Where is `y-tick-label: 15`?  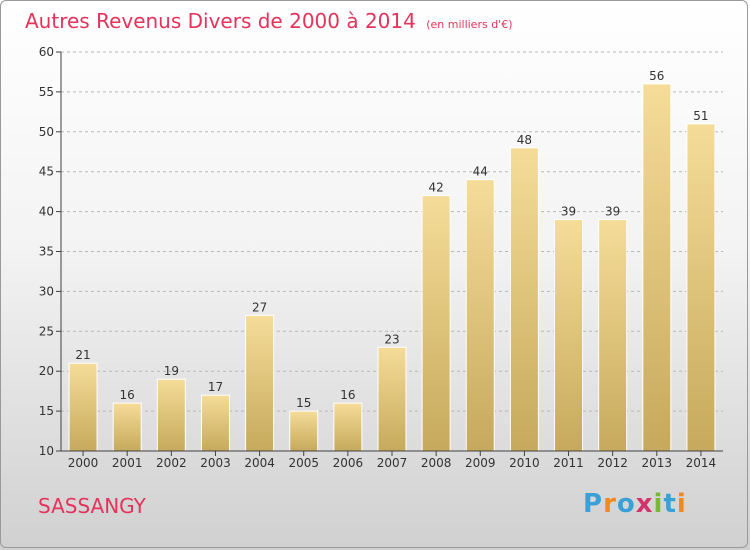 y-tick-label: 15 is located at coordinates (46, 411).